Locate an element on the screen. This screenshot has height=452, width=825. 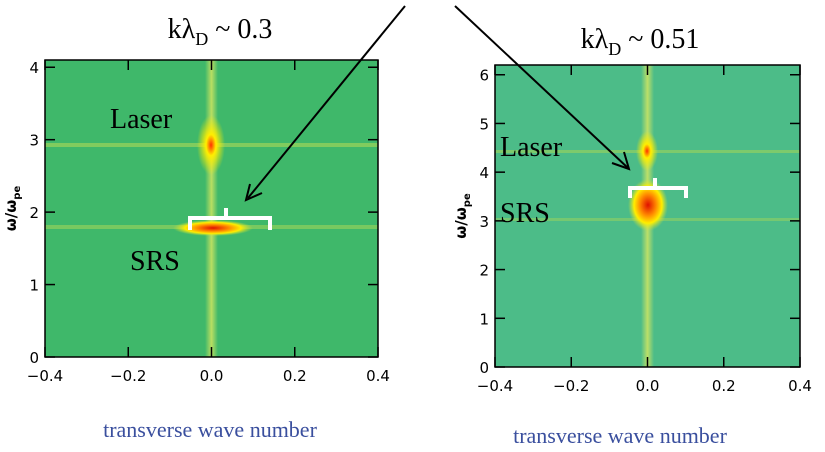
panel-title: kλD ~ 0.51 is located at coordinates (640, 41).